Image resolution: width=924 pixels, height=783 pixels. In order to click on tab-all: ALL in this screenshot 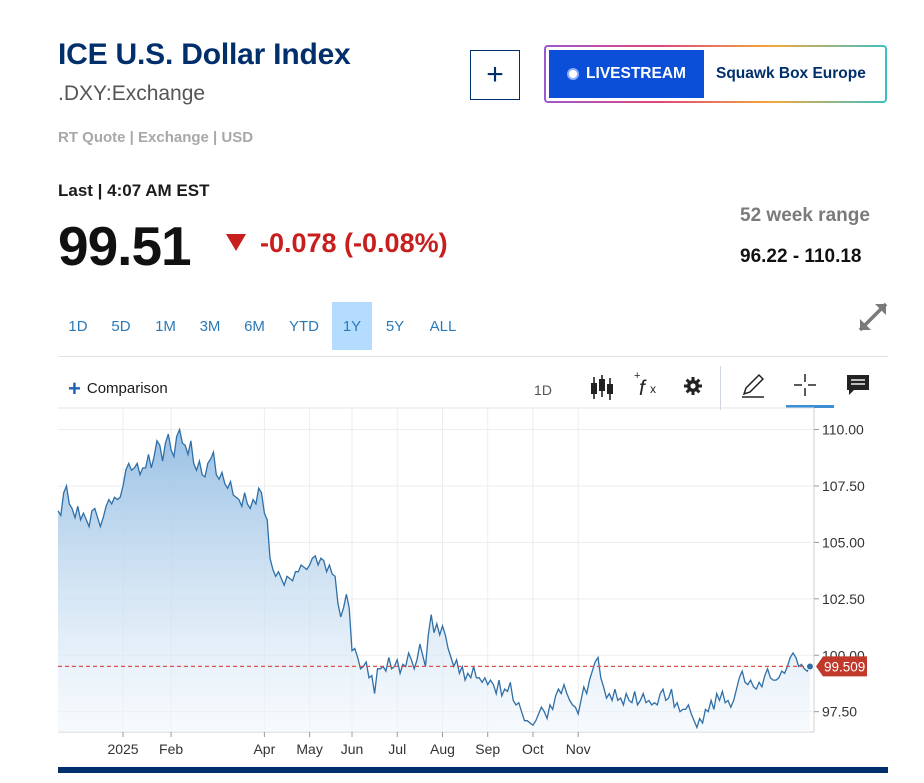, I will do `click(443, 326)`.